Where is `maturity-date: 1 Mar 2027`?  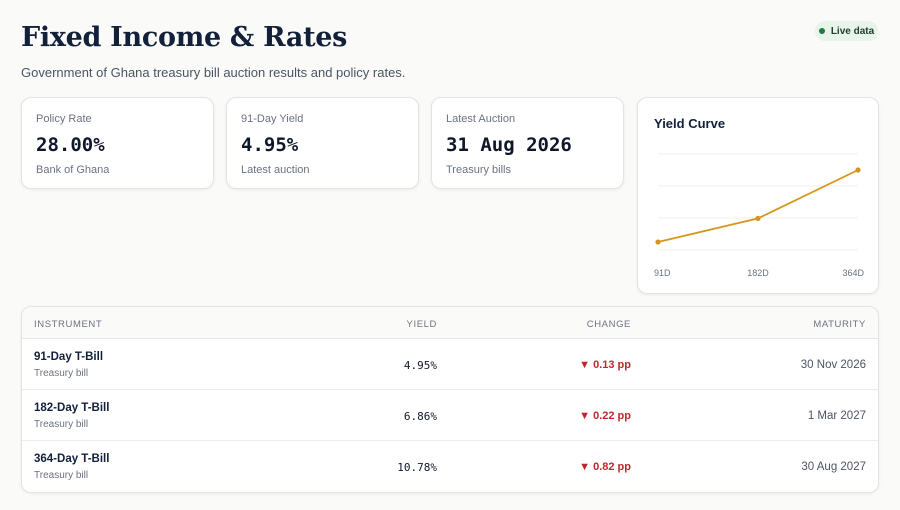
maturity-date: 1 Mar 2027 is located at coordinates (836, 416).